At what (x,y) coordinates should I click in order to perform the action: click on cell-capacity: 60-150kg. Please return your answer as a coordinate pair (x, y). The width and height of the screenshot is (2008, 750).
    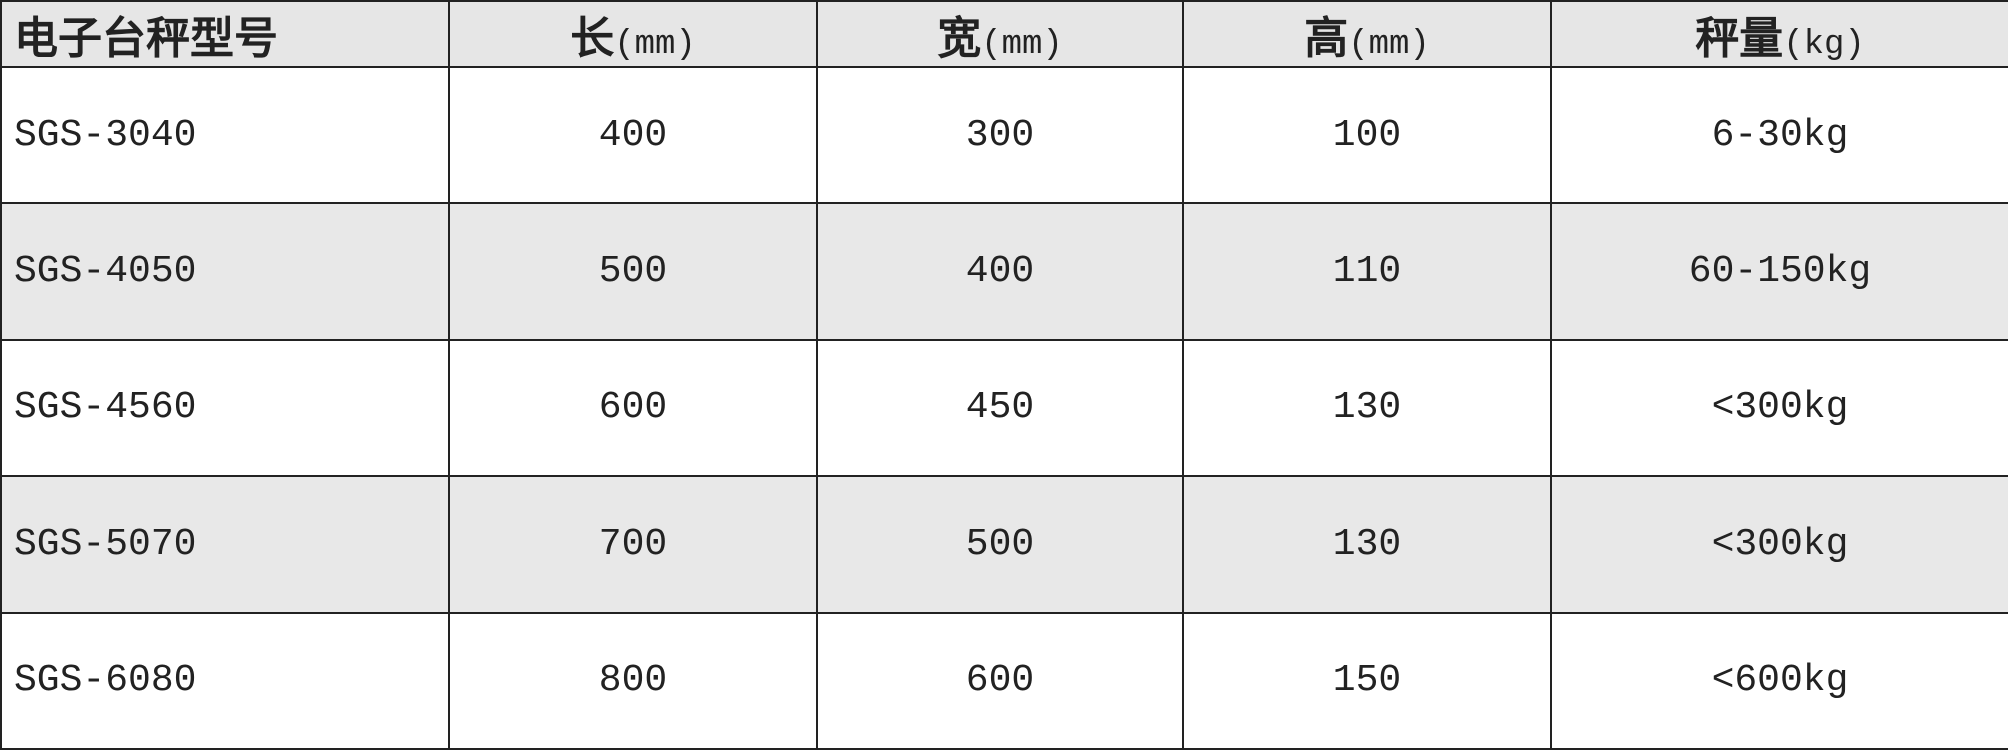
    Looking at the image, I should click on (1779, 271).